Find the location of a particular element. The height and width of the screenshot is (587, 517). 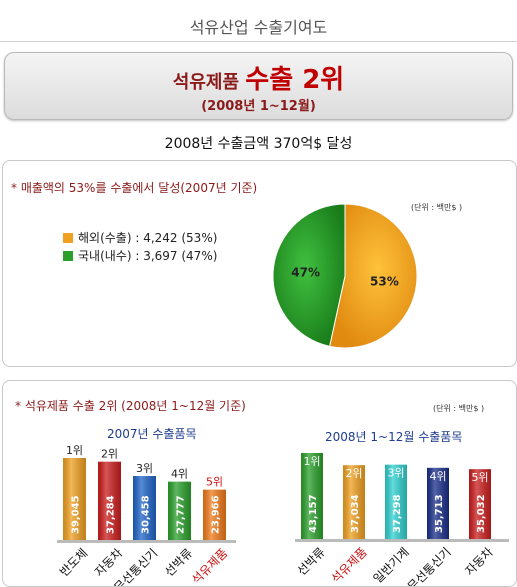

bar2007-value-4: 27,777 is located at coordinates (181, 514).